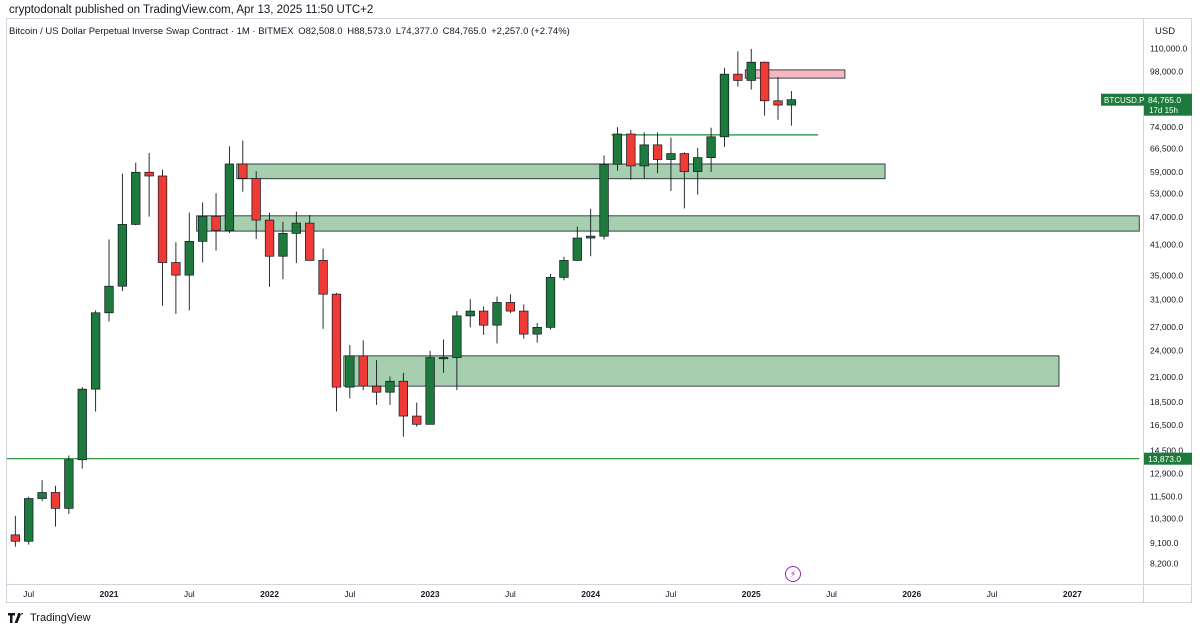 The height and width of the screenshot is (630, 1200). I want to click on last-price-label-bg, so click(1168, 104).